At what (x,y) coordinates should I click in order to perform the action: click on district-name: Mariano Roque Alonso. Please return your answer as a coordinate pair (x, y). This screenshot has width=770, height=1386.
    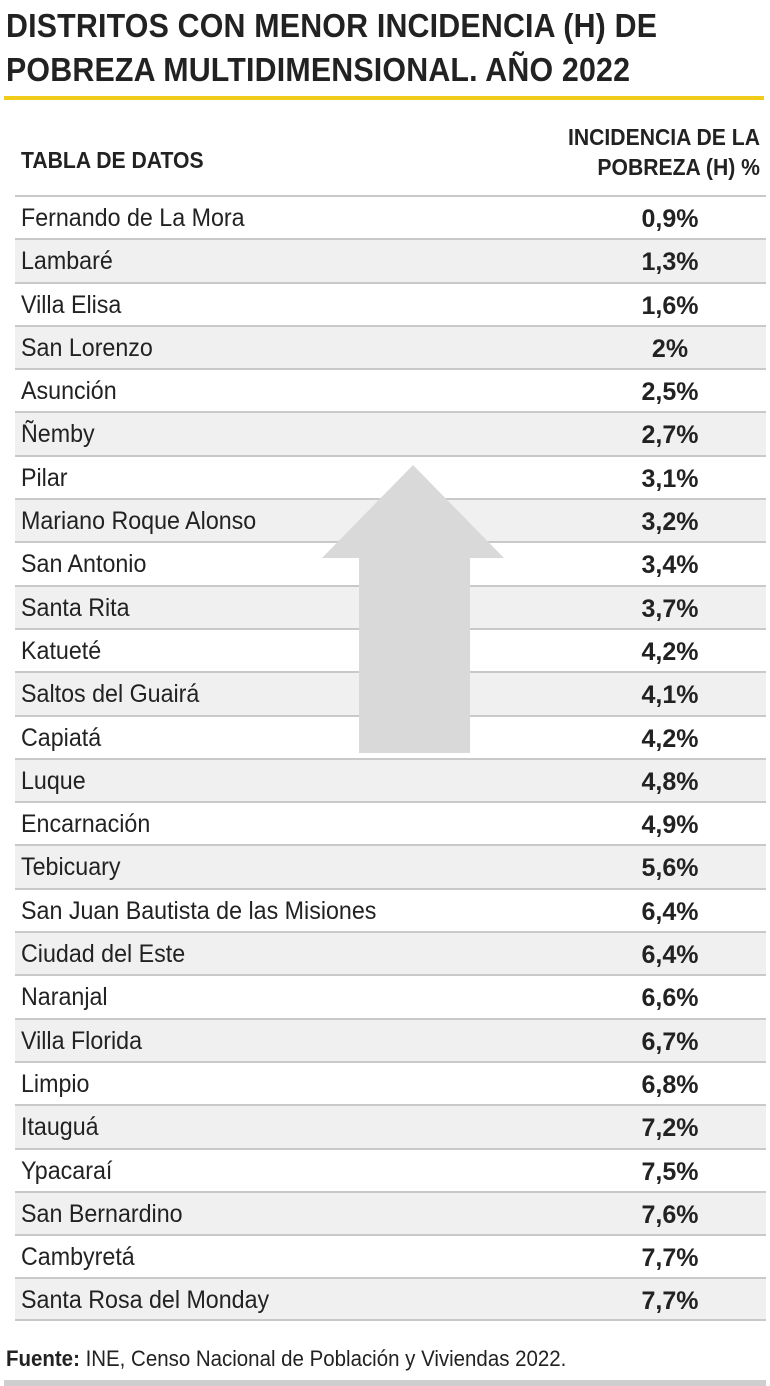
    Looking at the image, I should click on (139, 521).